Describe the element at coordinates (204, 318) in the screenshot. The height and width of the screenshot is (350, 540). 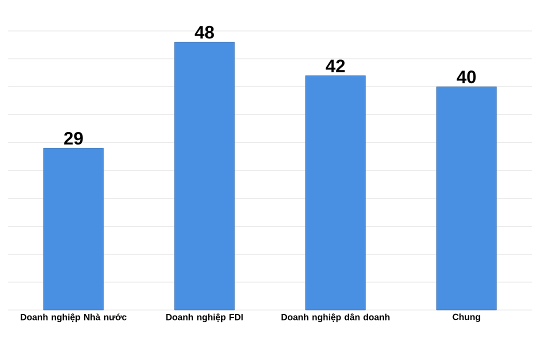
I see `x-tick-label: Doanh nghiệp FDI` at that location.